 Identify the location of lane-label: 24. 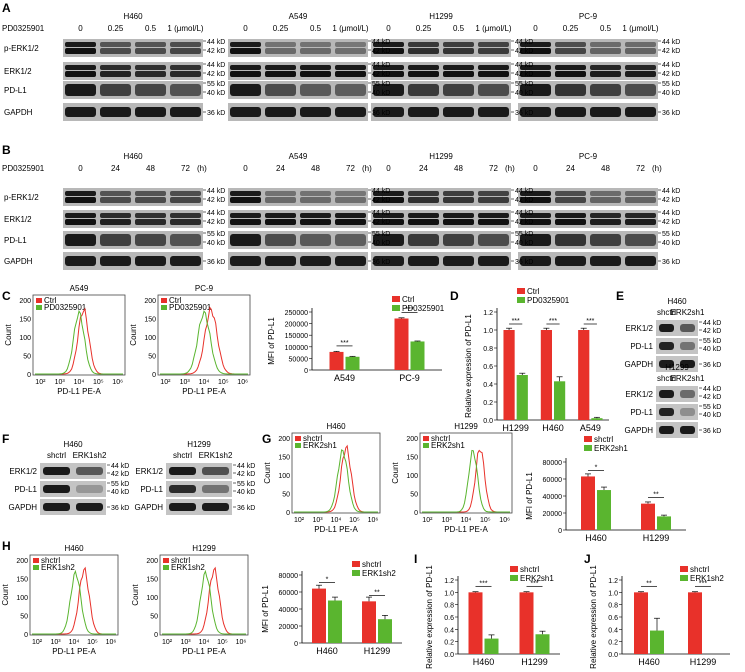
(280, 168).